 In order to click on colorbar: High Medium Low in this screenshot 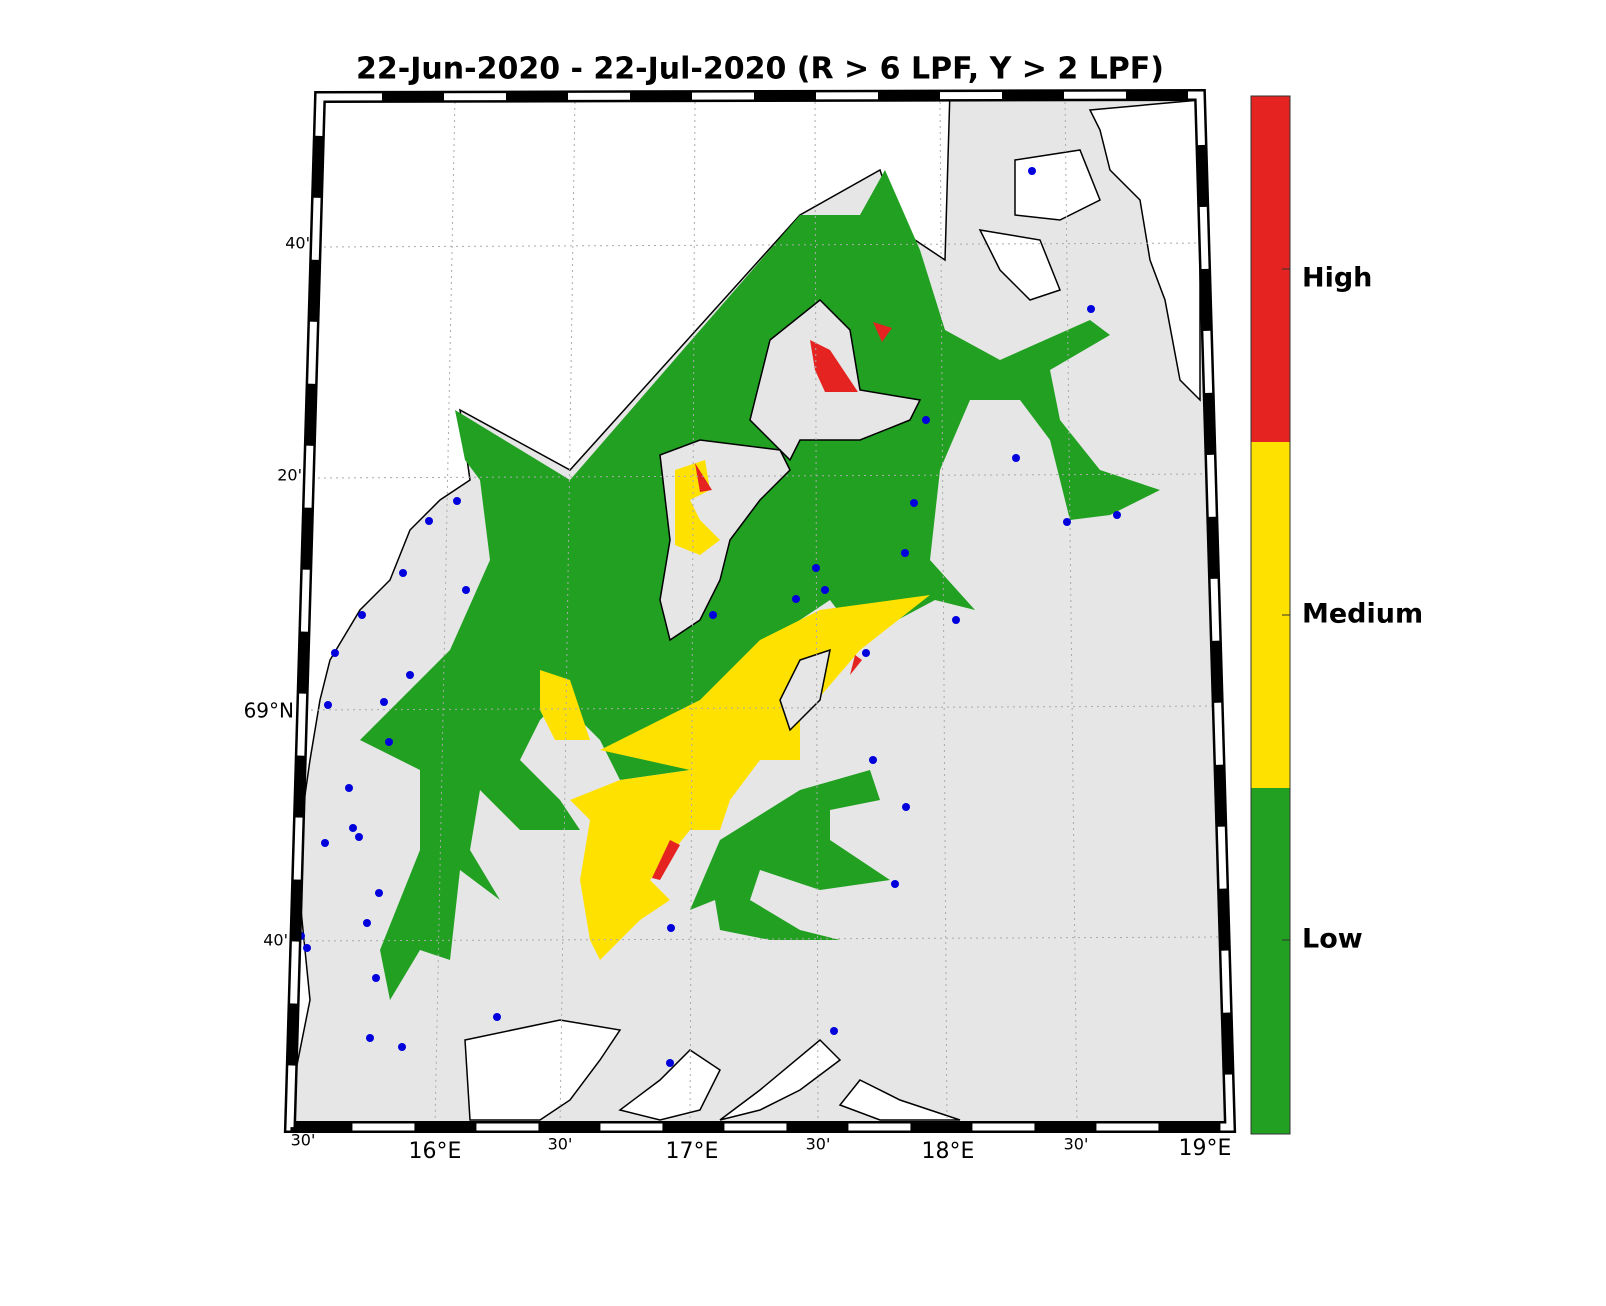, I will do `click(1336, 615)`.